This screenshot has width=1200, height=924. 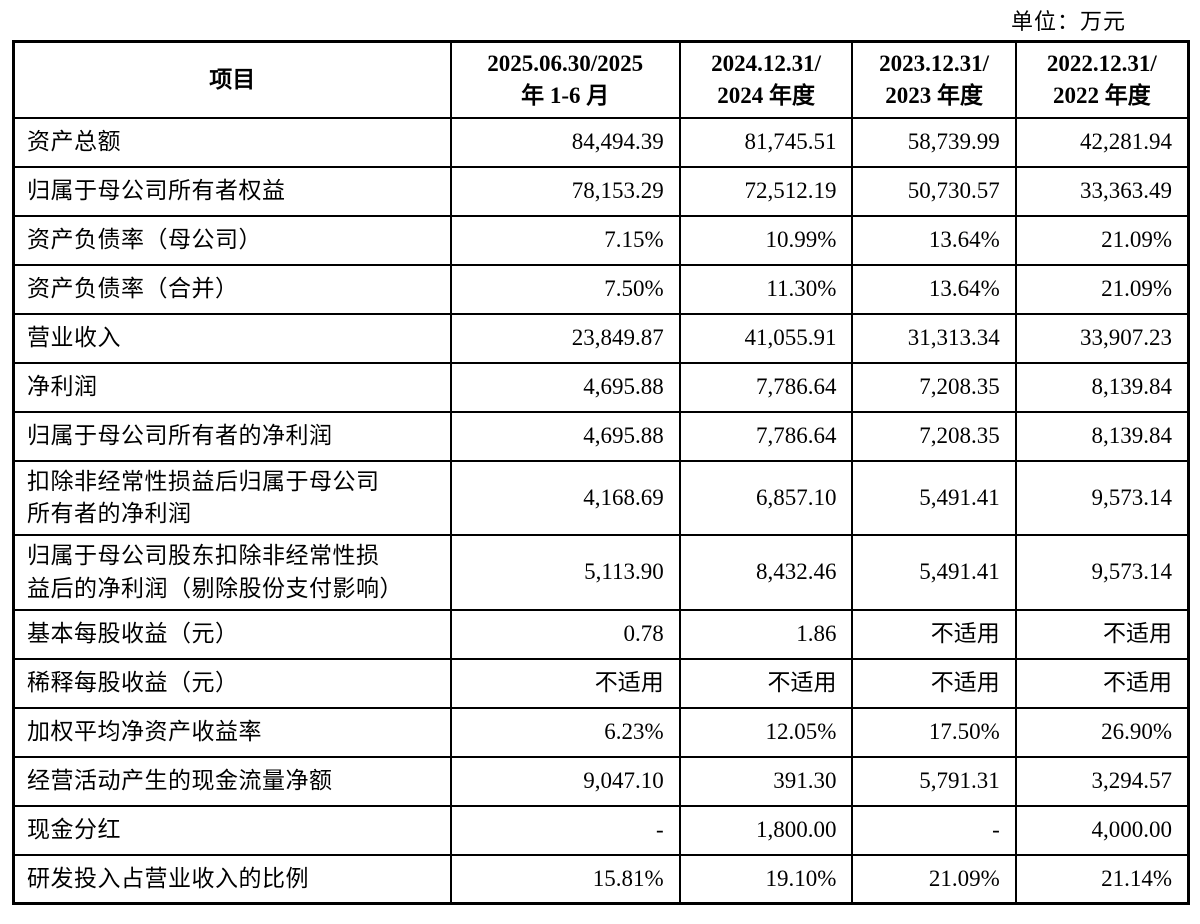 What do you see at coordinates (1102, 142) in the screenshot?
I see `cell-value: 42,281.94` at bounding box center [1102, 142].